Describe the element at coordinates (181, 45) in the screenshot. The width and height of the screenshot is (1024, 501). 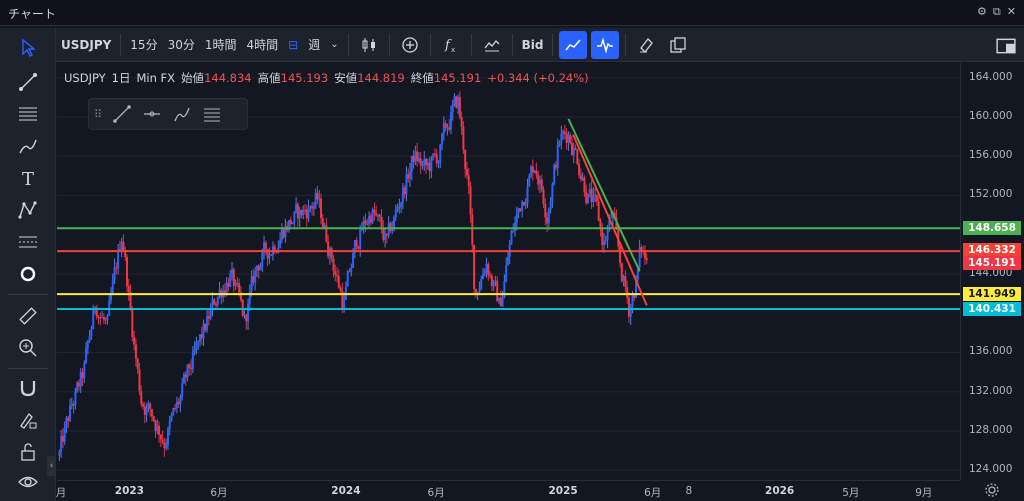
I see `interval-30m: 30分` at that location.